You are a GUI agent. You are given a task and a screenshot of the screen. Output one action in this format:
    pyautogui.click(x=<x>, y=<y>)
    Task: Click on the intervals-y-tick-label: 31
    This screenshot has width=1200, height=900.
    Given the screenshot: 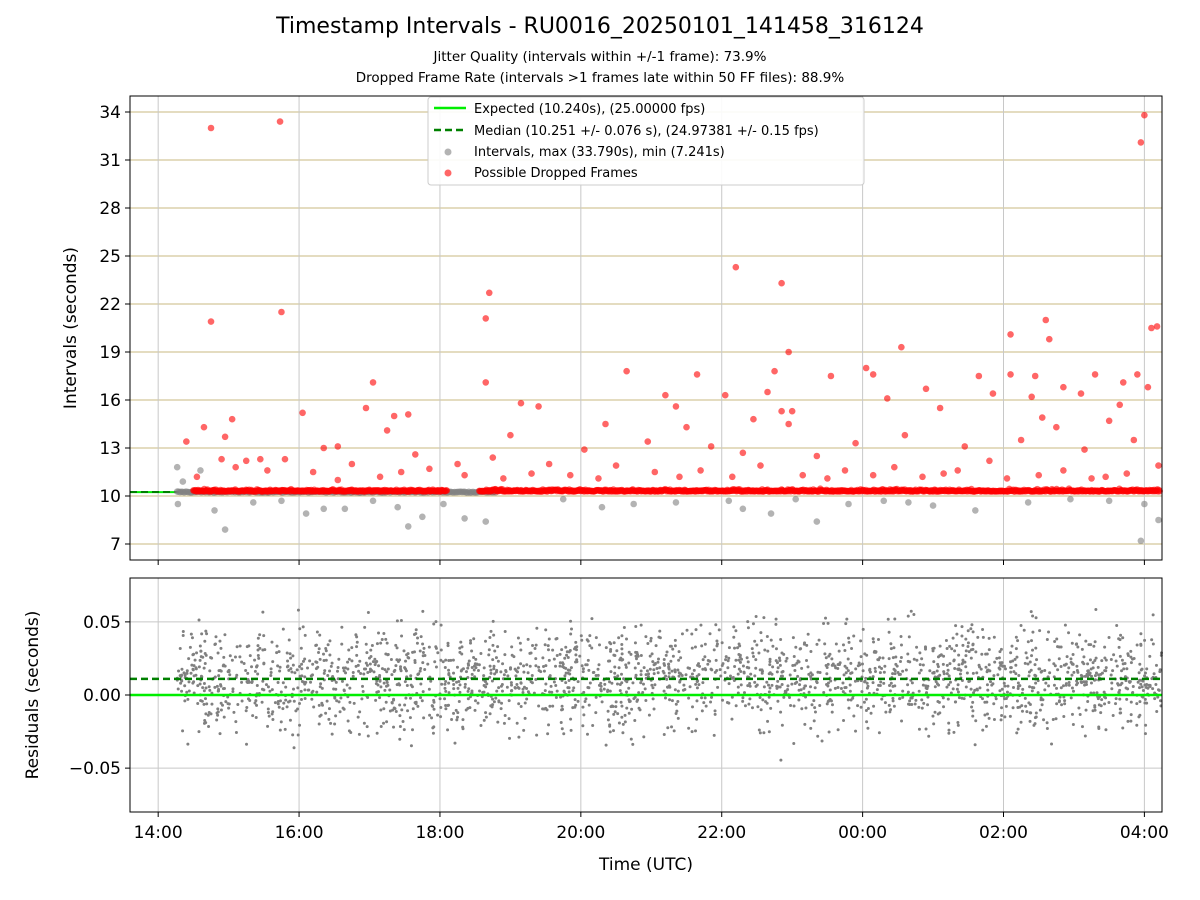 What is the action you would take?
    pyautogui.click(x=110, y=161)
    